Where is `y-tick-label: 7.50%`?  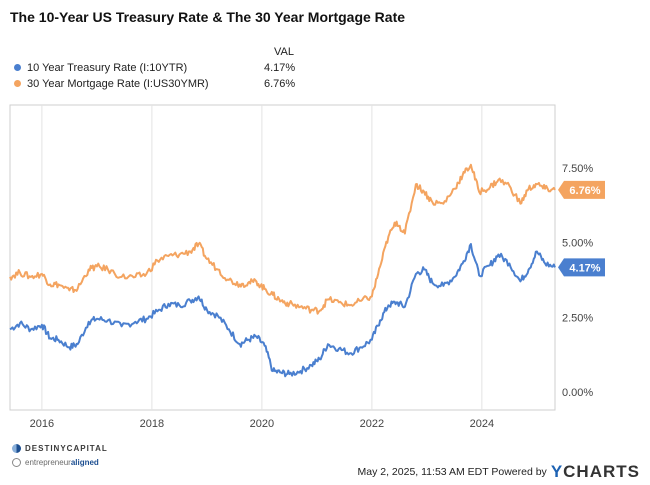
y-tick-label: 7.50% is located at coordinates (577, 169).